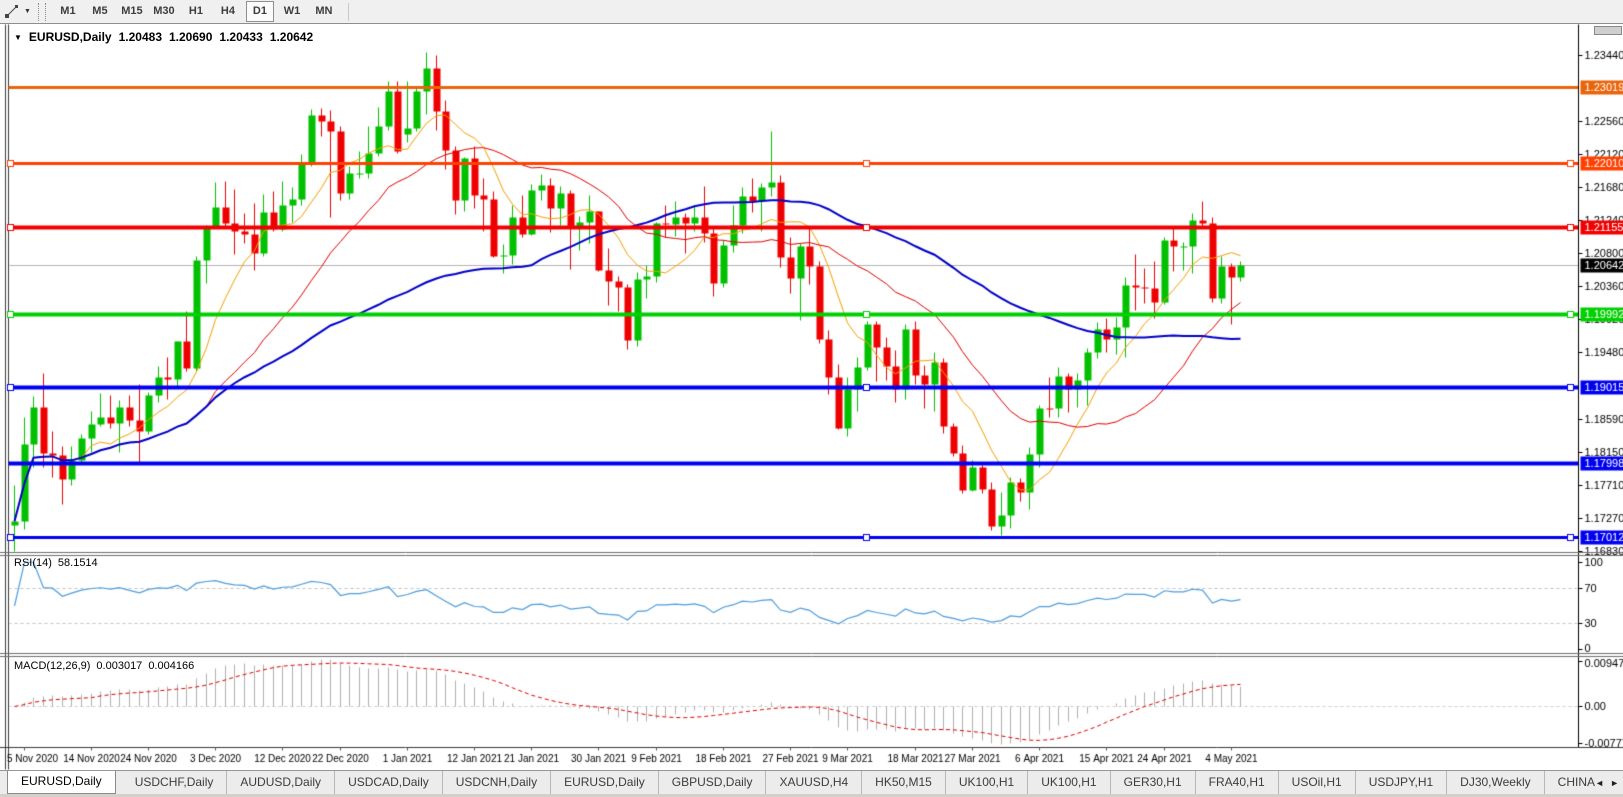 The width and height of the screenshot is (1623, 797). Describe the element at coordinates (52, 666) in the screenshot. I see `macd-name: MACD(12,26,9)` at that location.